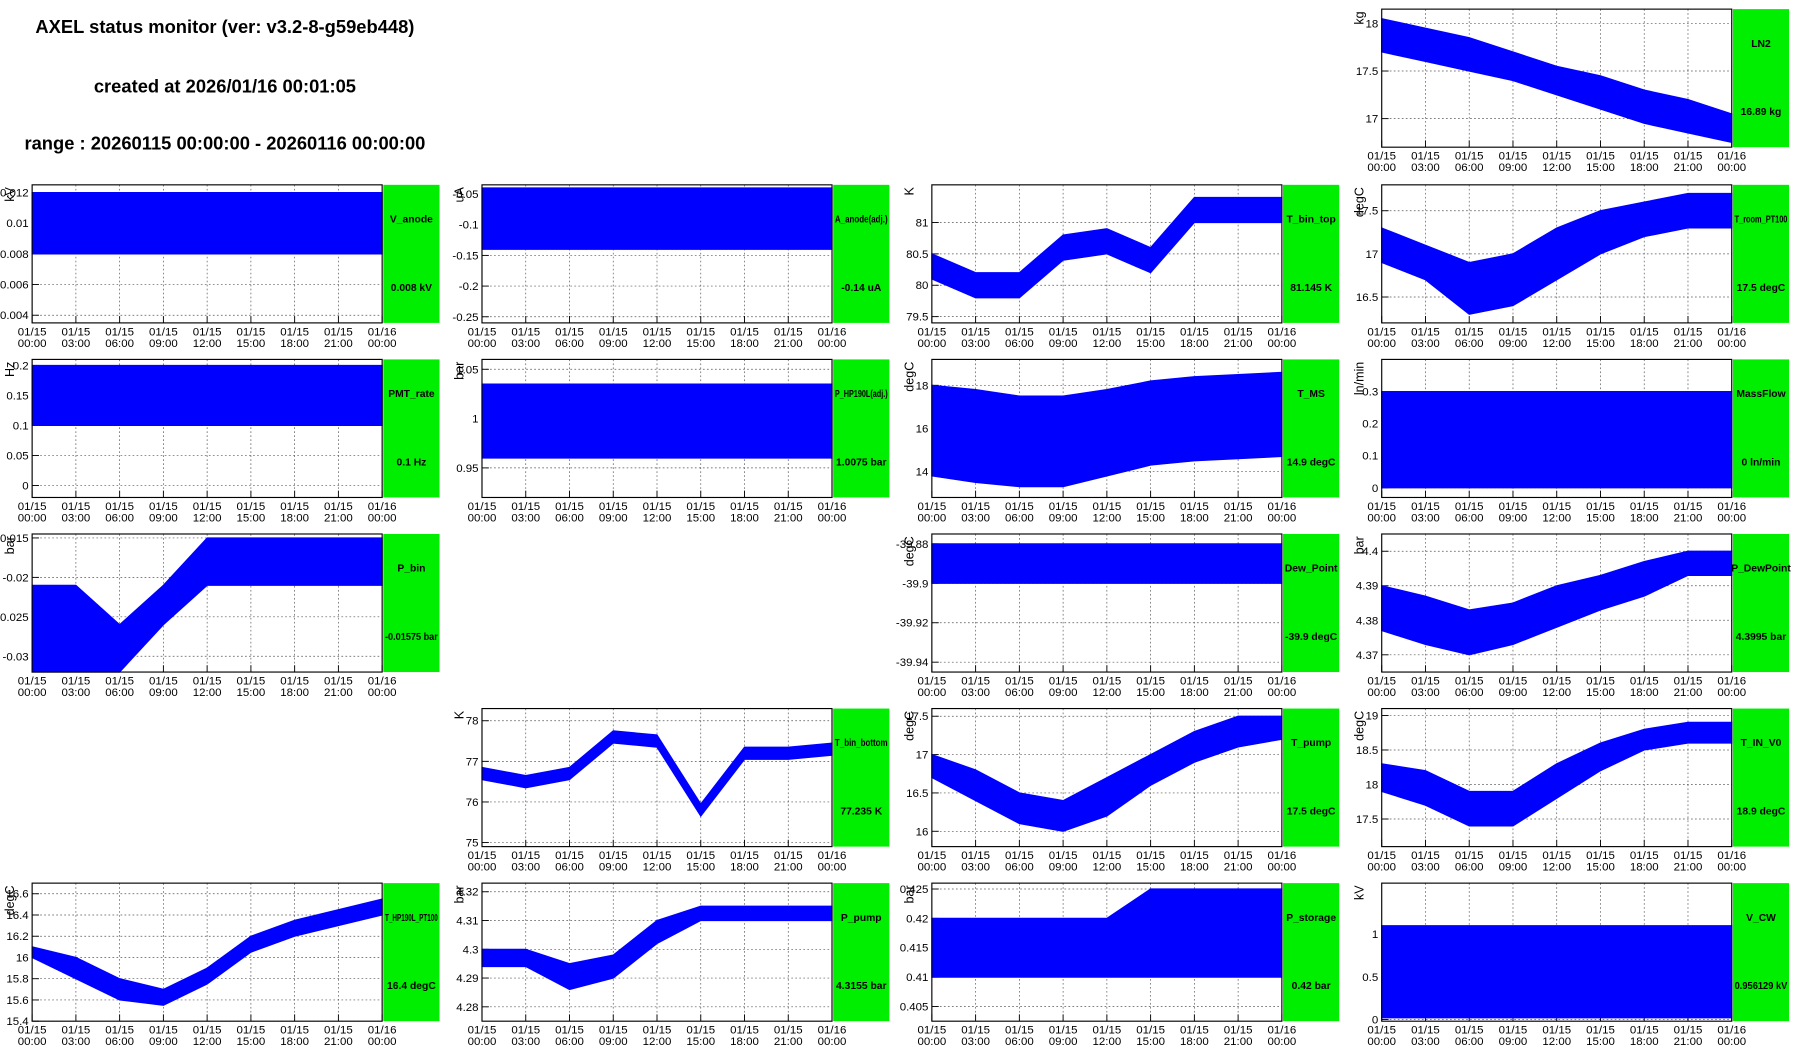 This screenshot has height=1052, width=1796. What do you see at coordinates (1761, 743) in the screenshot?
I see `status-name: T_IN_V0` at bounding box center [1761, 743].